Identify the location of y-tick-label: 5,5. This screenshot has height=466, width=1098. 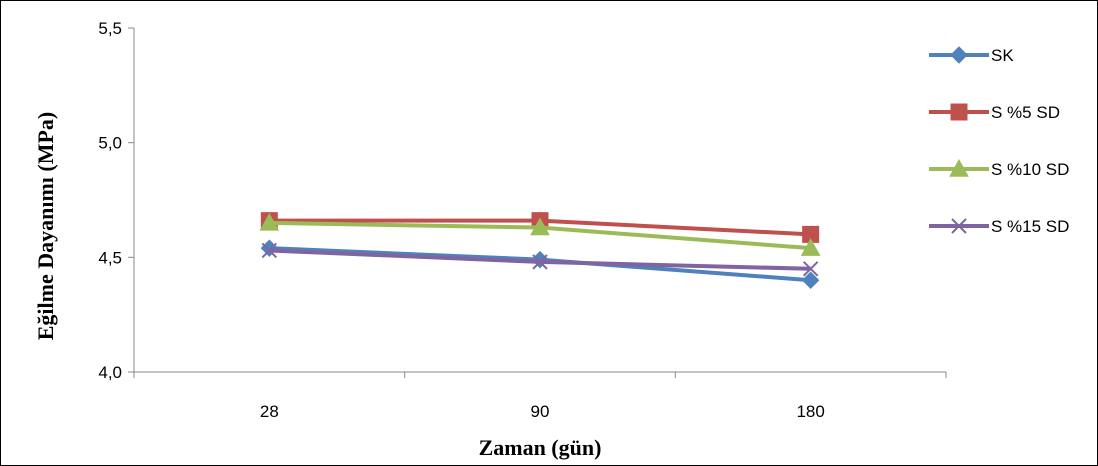
(110, 28).